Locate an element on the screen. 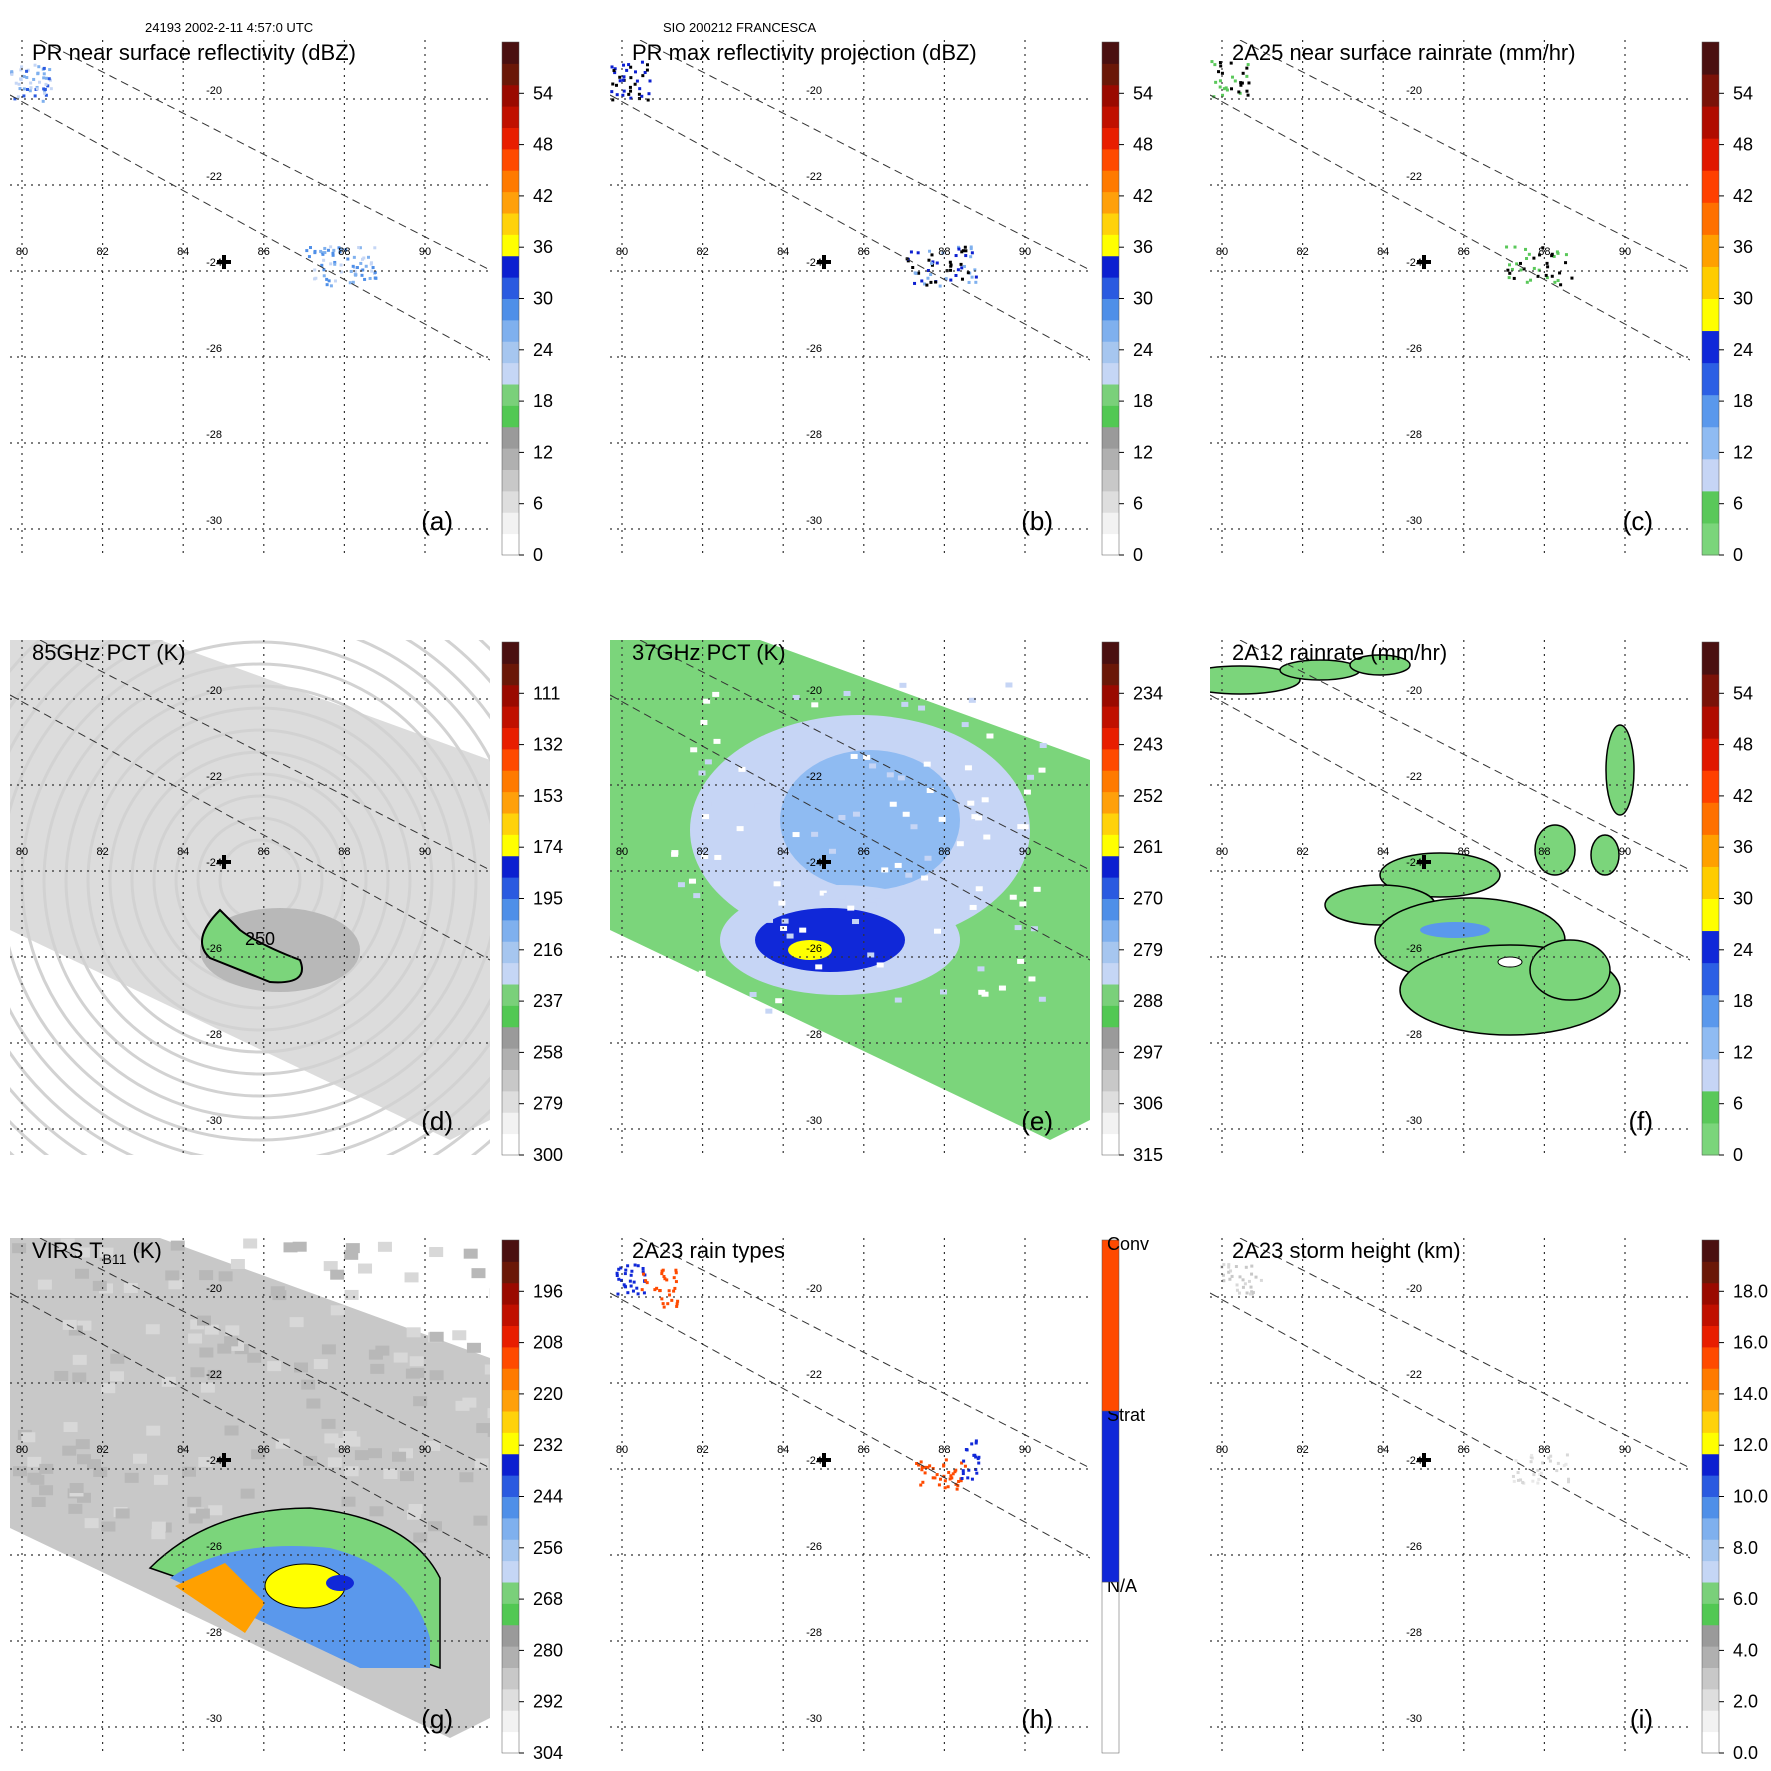 This screenshot has height=1771, width=1771. colorbar-tick-label: 261 is located at coordinates (1148, 847).